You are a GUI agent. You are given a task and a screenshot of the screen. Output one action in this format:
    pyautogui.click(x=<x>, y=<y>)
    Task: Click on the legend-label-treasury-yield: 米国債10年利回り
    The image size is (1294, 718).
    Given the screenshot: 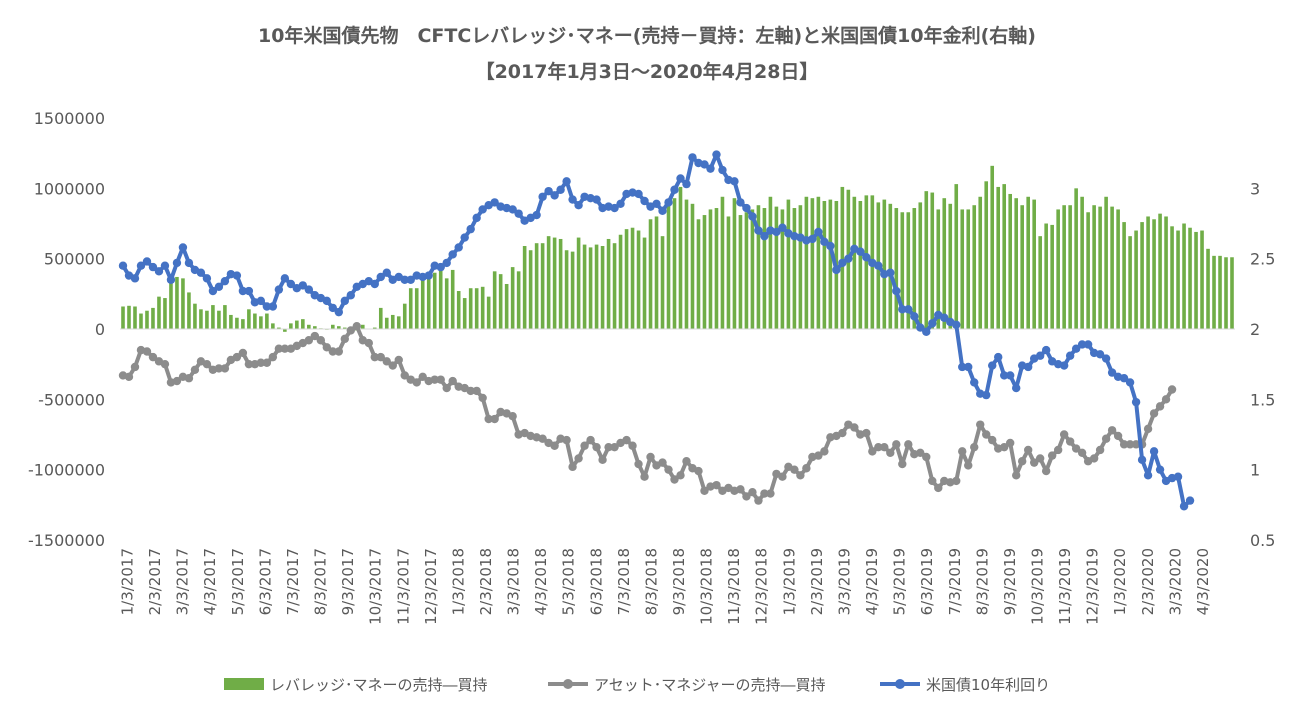 What is the action you would take?
    pyautogui.click(x=988, y=685)
    